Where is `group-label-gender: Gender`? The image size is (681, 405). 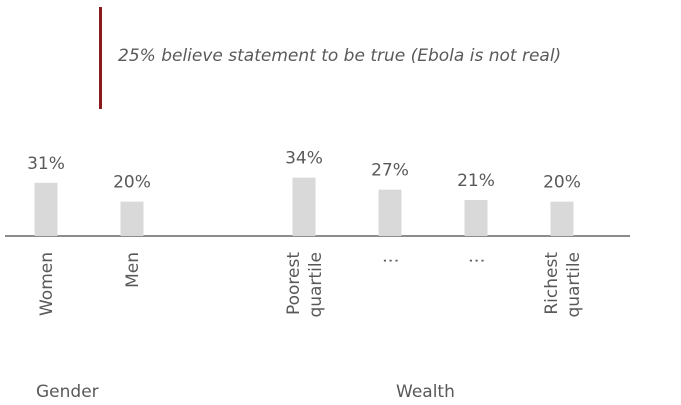 group-label-gender: Gender is located at coordinates (67, 392).